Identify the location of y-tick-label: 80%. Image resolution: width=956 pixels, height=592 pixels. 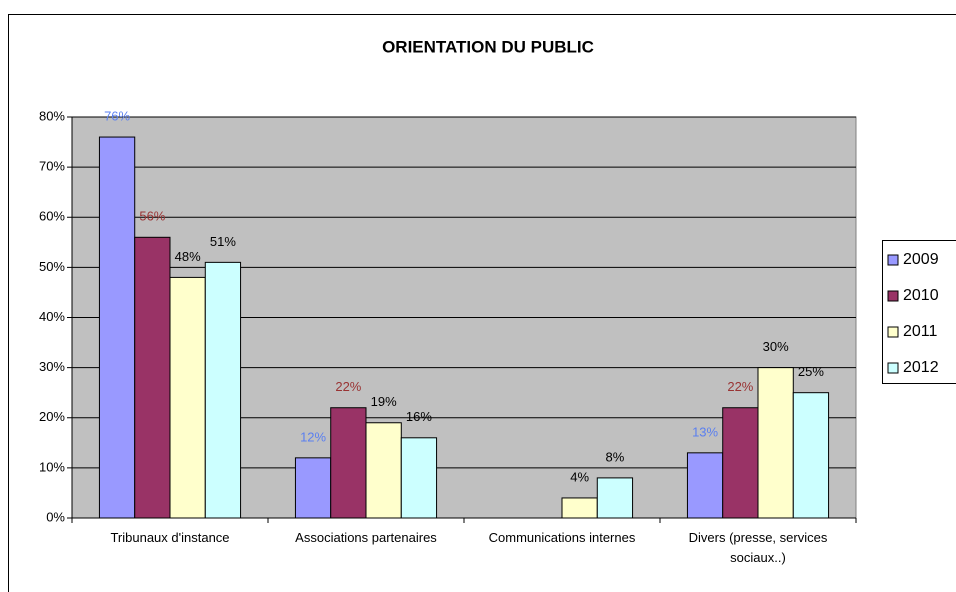
(52, 115).